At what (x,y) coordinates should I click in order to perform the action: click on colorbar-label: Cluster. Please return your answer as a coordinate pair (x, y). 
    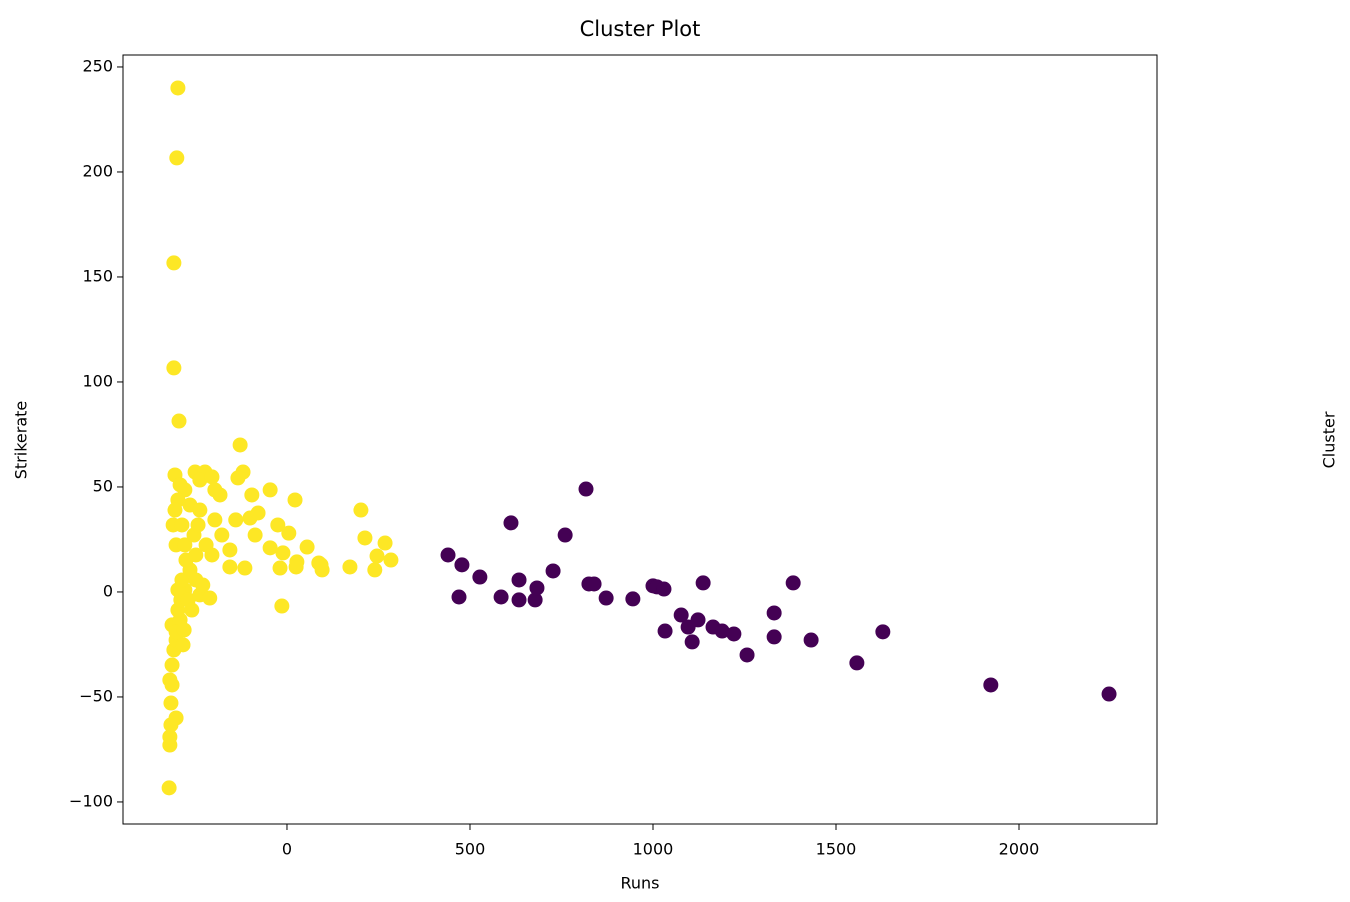
    Looking at the image, I should click on (1329, 439).